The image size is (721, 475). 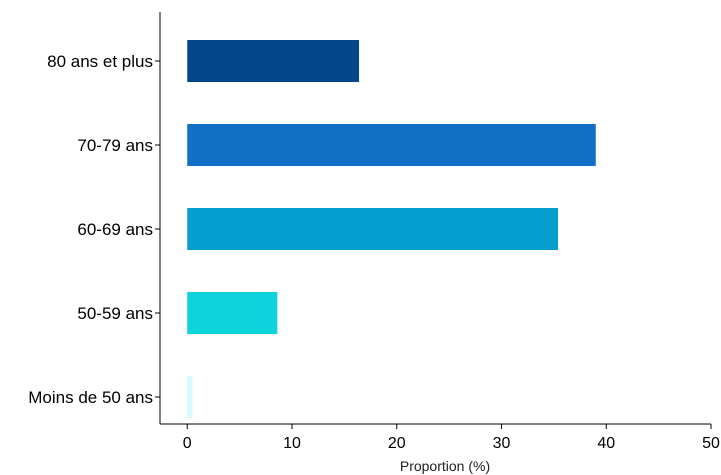 I want to click on x-tick-label: 40, so click(x=606, y=443).